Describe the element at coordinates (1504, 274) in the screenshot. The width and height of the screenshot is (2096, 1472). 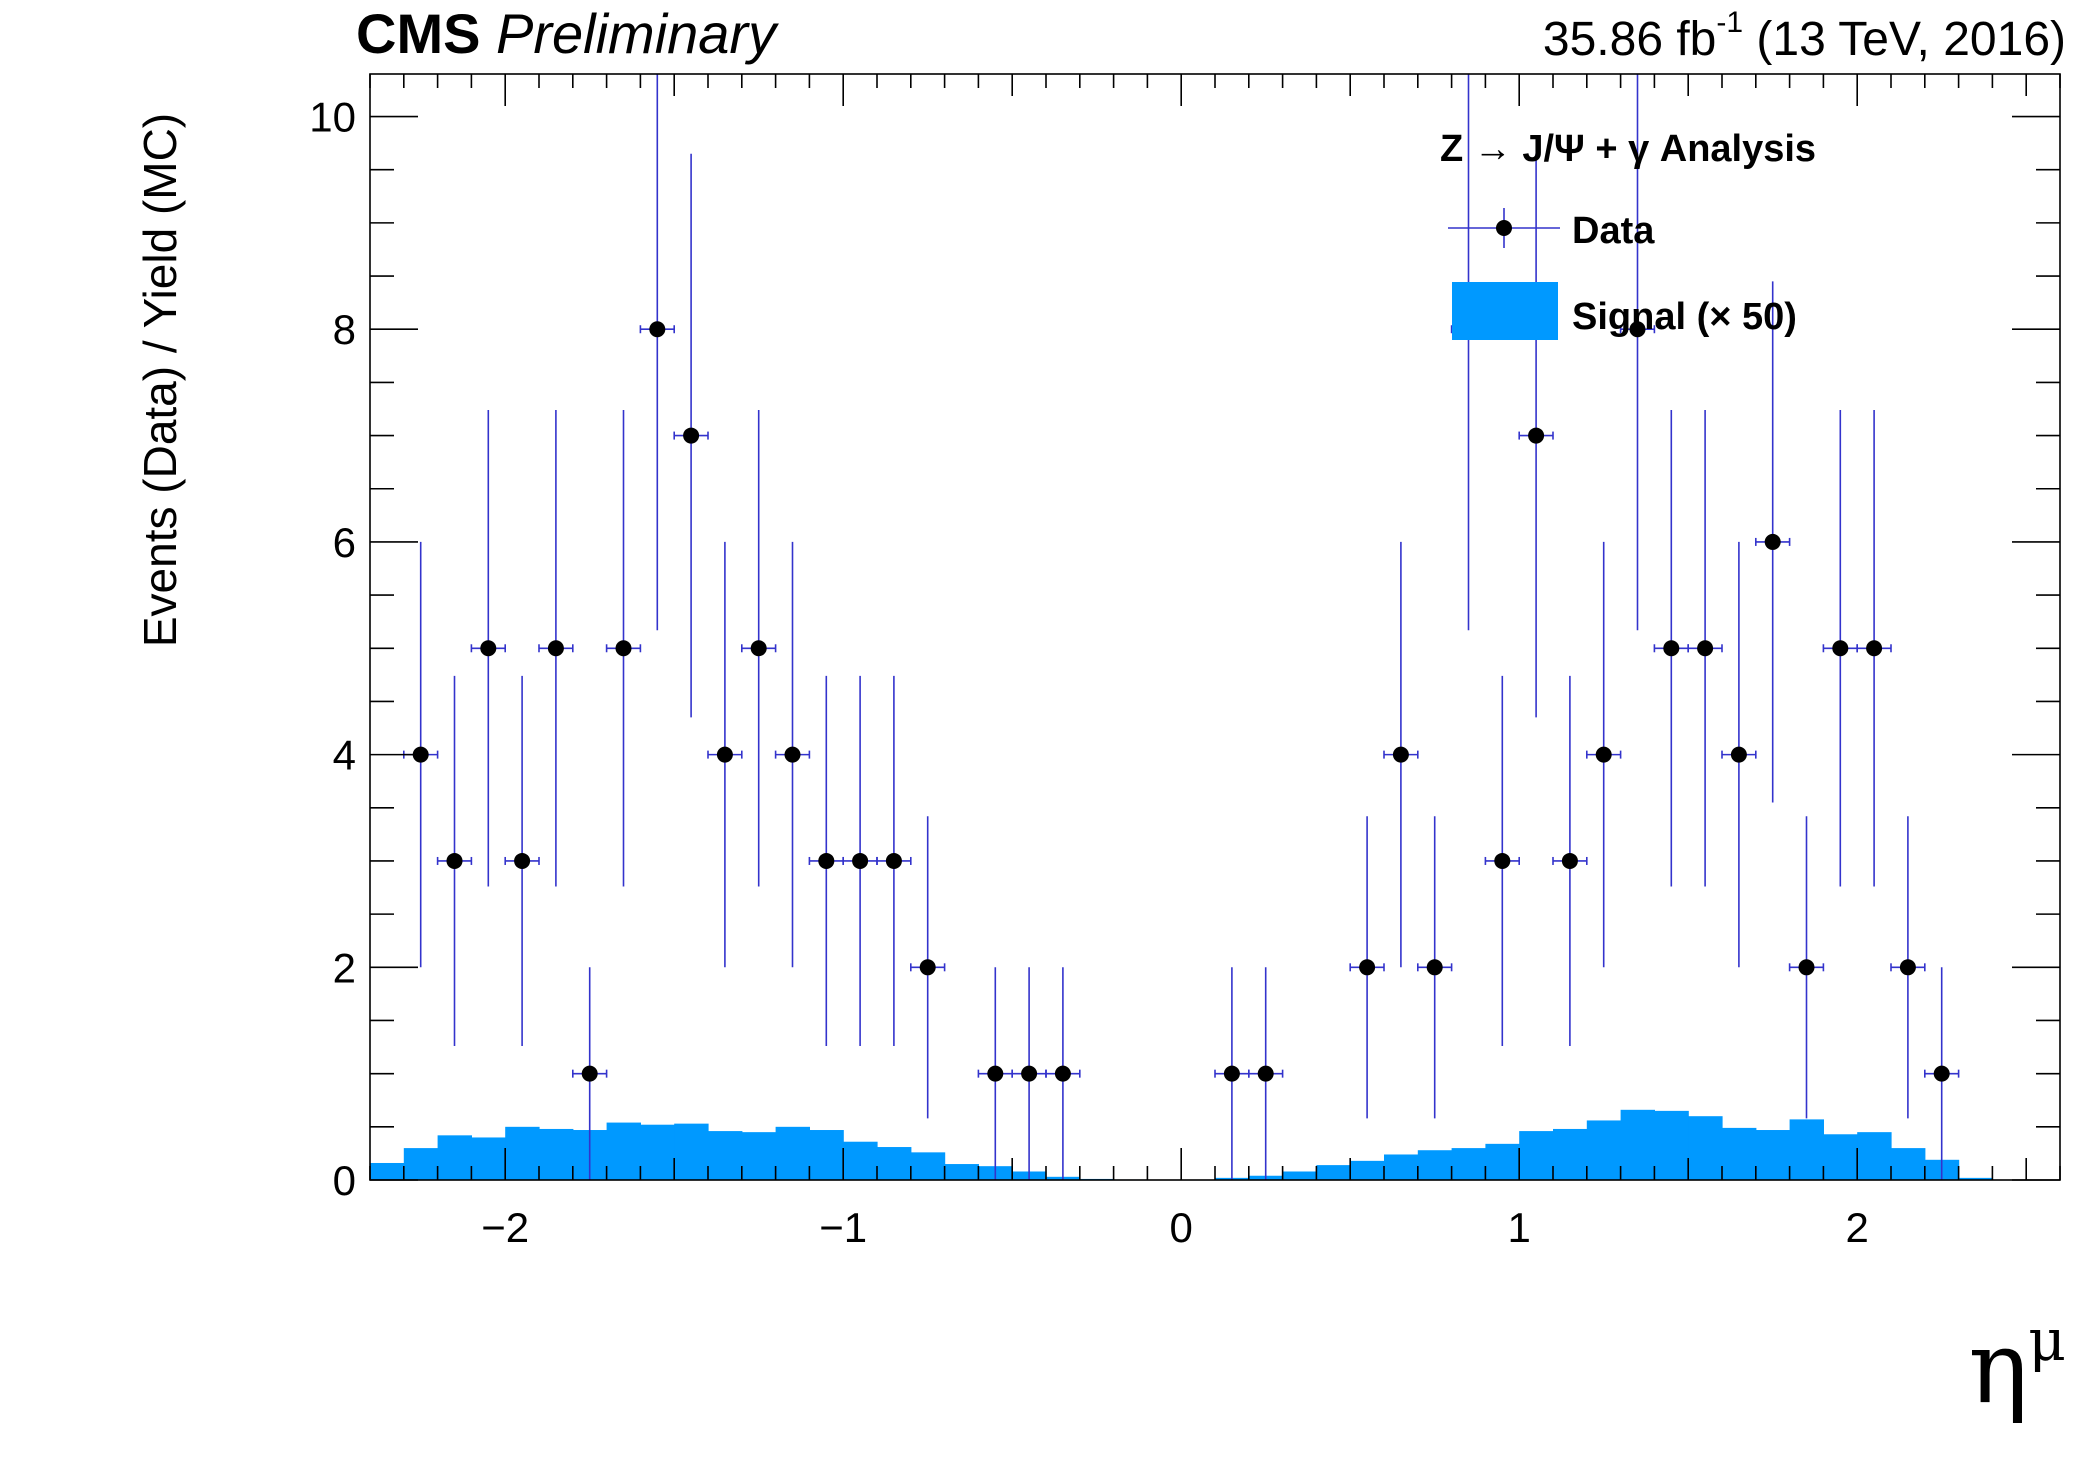
I see `legend-symbols` at that location.